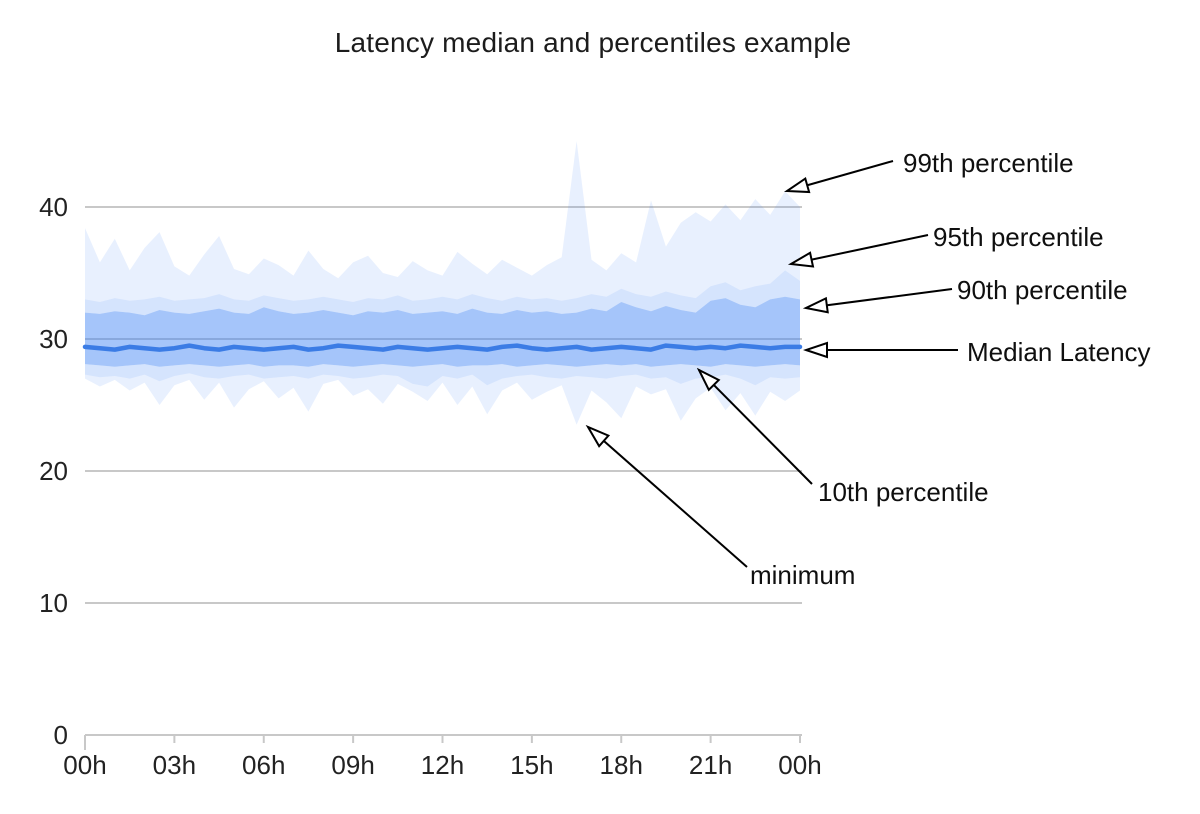  Describe the element at coordinates (53, 471) in the screenshot. I see `y-tick-label: 20` at that location.